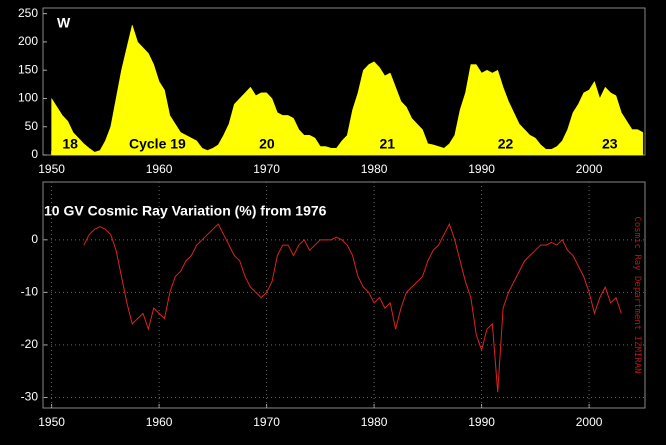  Describe the element at coordinates (28, 13) in the screenshot. I see `y-tick-label: 250` at that location.